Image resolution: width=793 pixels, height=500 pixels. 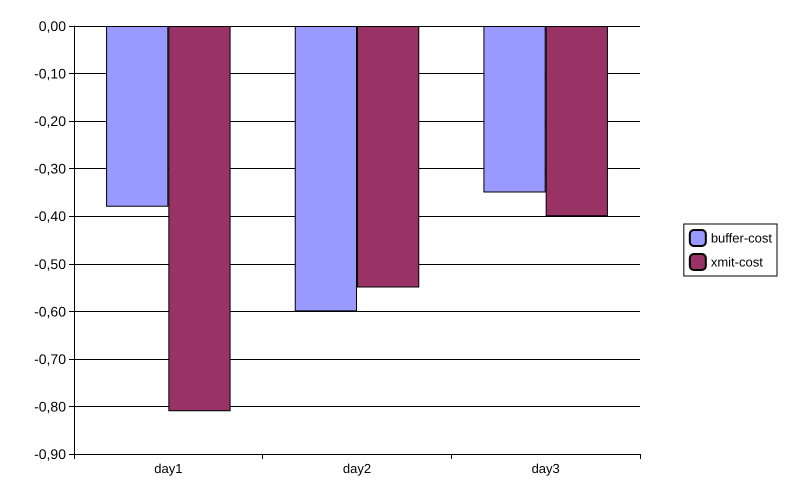 I want to click on x-tick-label: day1, so click(x=168, y=468).